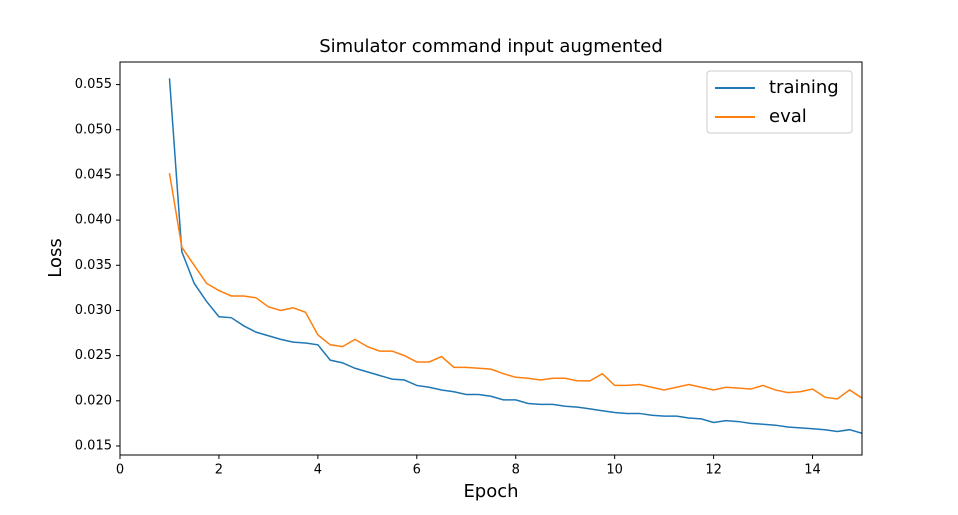  I want to click on legend-label: eval, so click(788, 116).